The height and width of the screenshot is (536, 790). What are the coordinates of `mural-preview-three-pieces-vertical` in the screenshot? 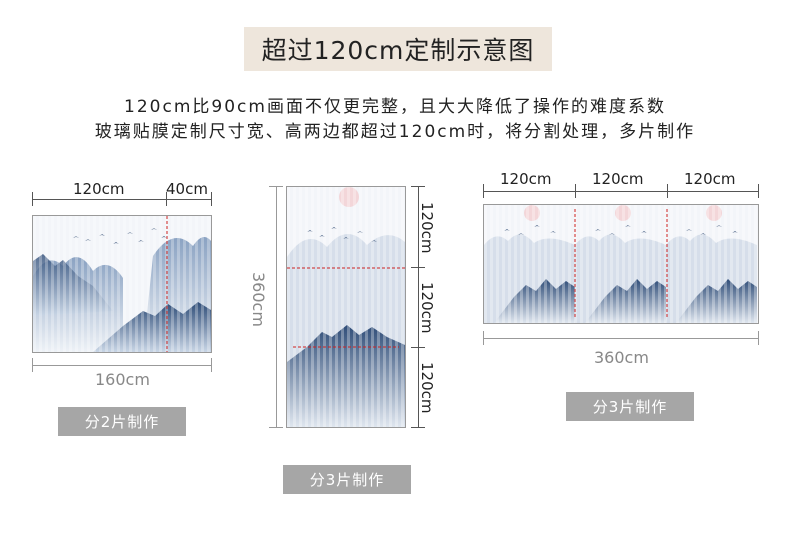 It's located at (346, 307).